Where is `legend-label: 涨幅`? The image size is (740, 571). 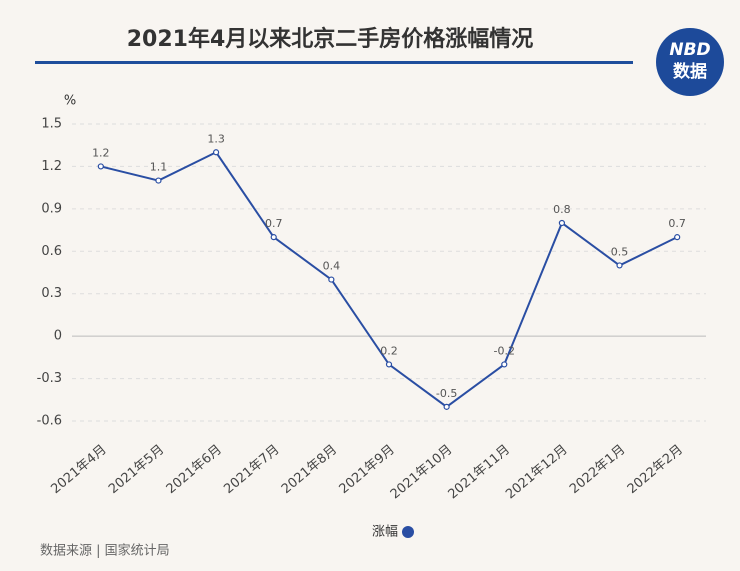 legend-label: 涨幅 is located at coordinates (385, 532).